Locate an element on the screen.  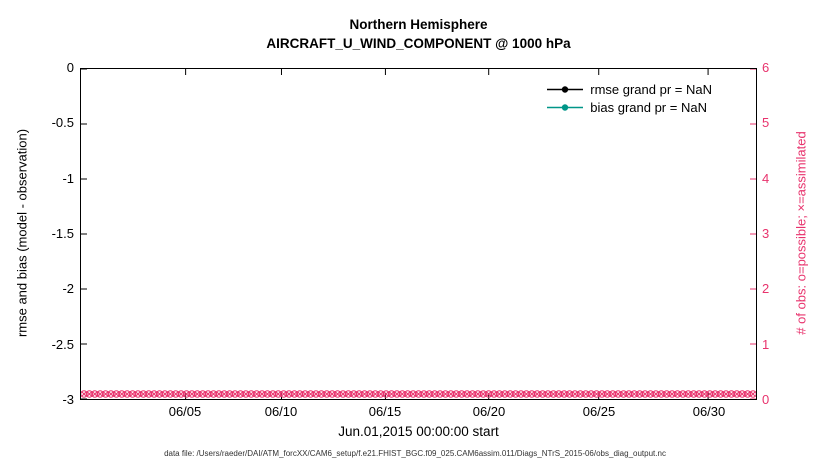
y-tick-label-left: 0 is located at coordinates (70, 67).